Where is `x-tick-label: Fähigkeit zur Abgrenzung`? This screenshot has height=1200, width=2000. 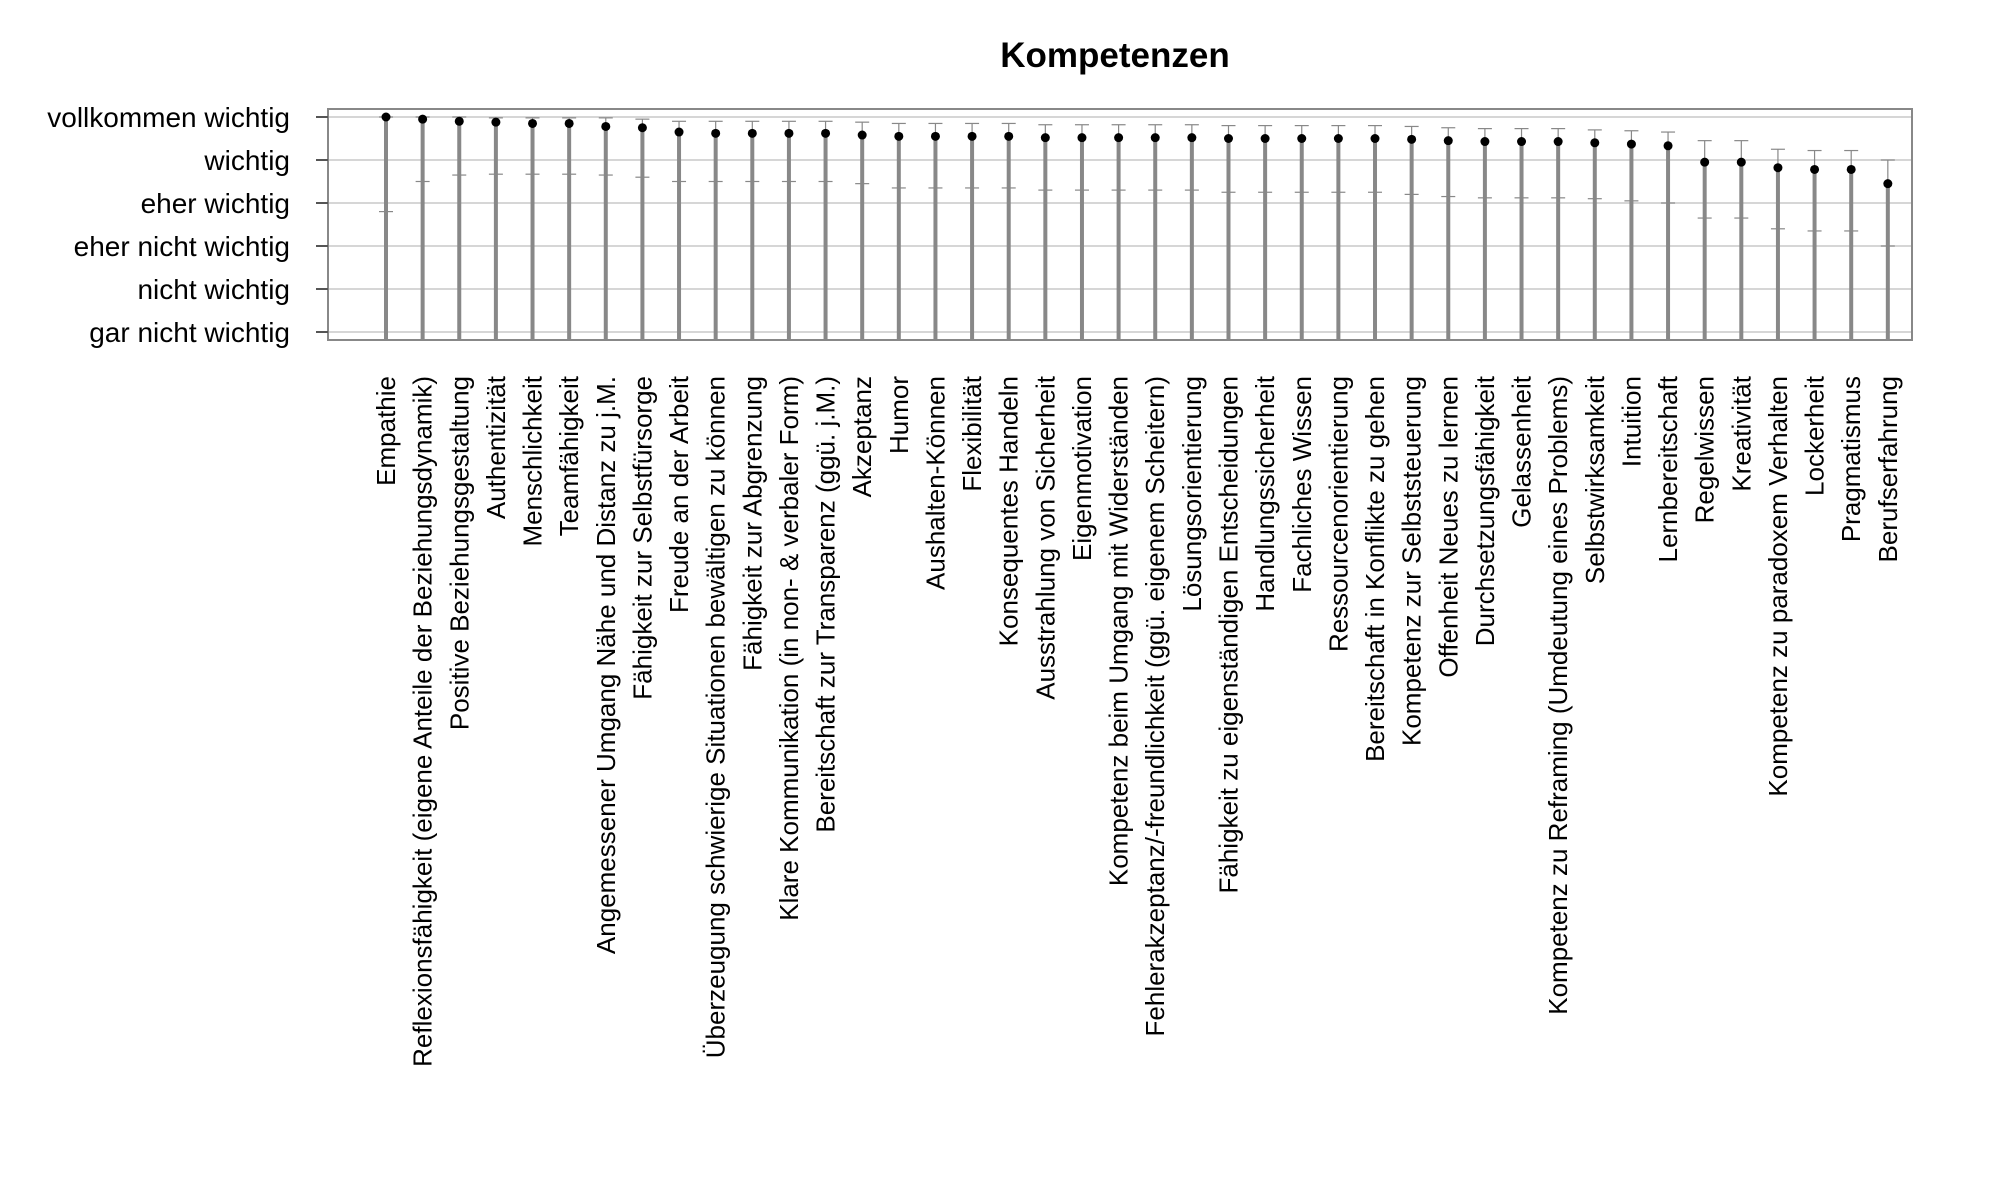 x-tick-label: Fähigkeit zur Abgrenzung is located at coordinates (752, 523).